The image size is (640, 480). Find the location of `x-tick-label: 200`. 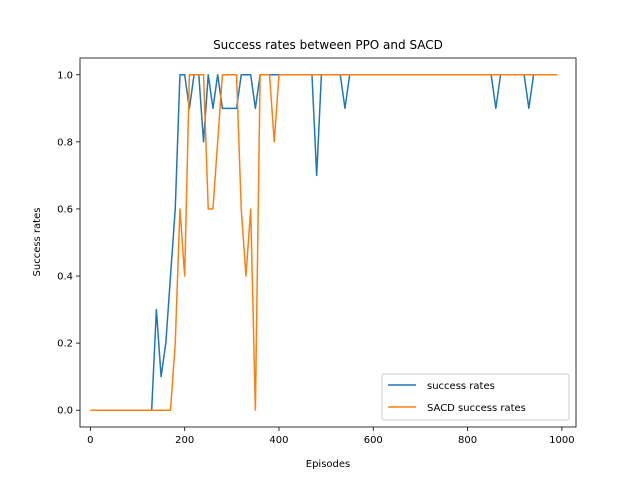

x-tick-label: 200 is located at coordinates (184, 440).